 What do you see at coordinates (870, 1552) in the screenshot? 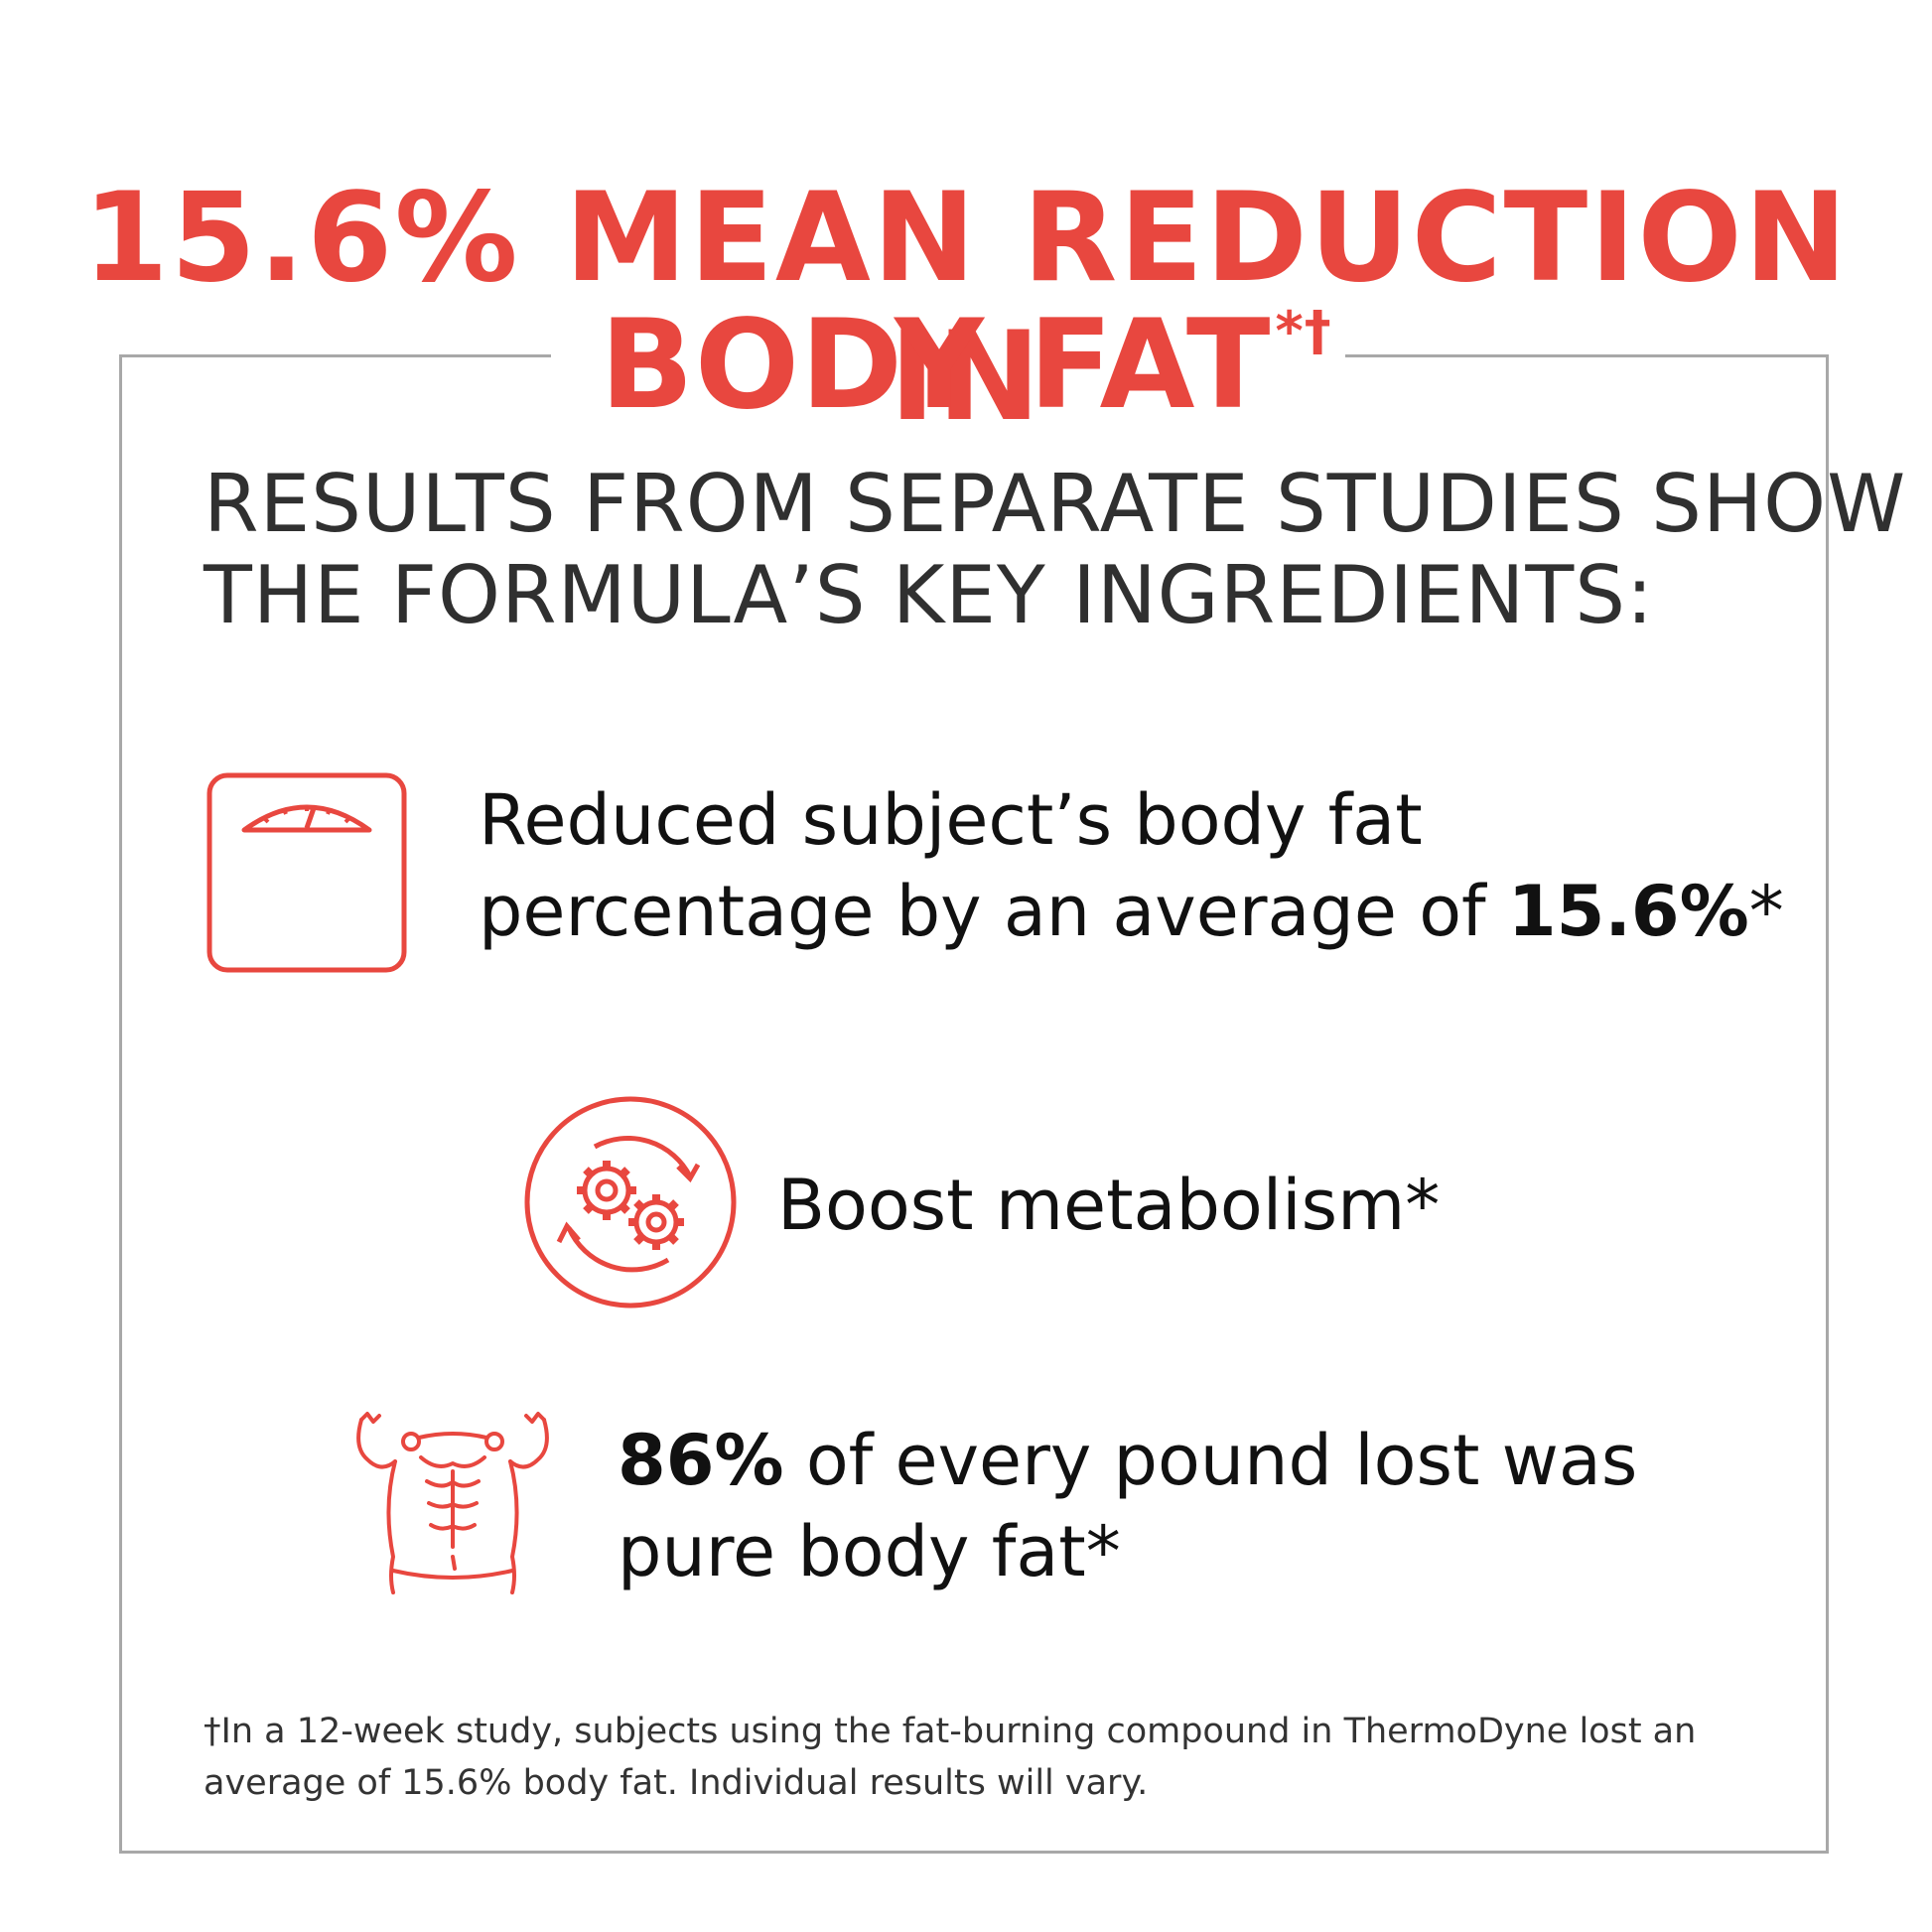
I see `benefit-3-line-2: pure body fat*` at bounding box center [870, 1552].